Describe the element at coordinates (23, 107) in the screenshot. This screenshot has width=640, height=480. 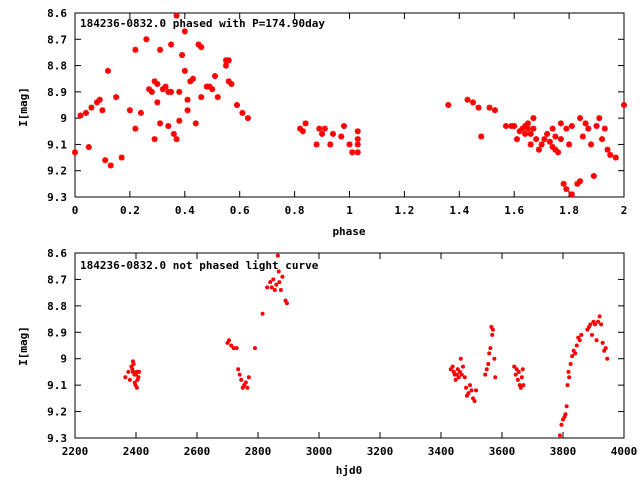
I see `y-axis-label: I[mag]` at that location.